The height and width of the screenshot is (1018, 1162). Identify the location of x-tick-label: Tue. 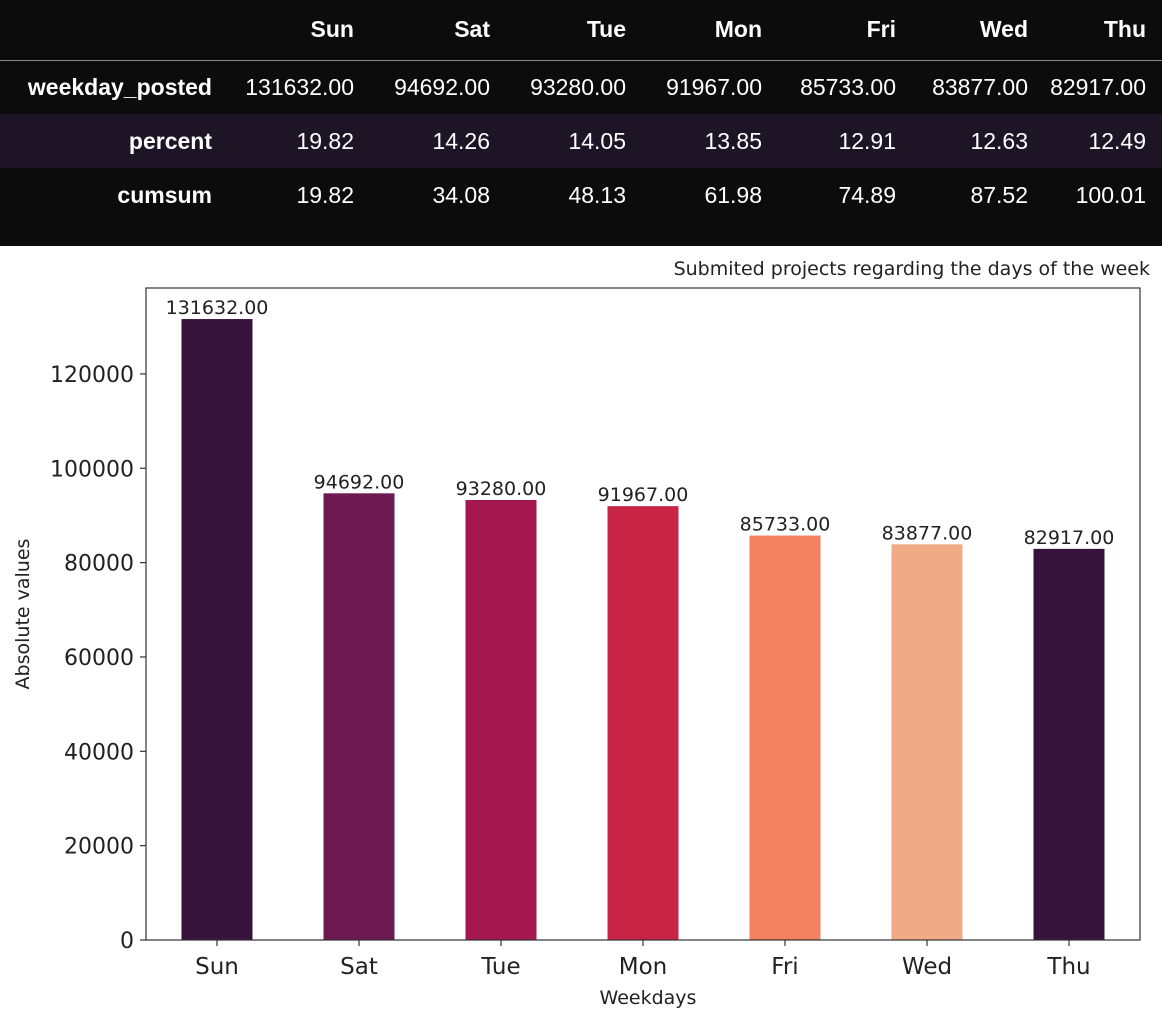
(500, 967).